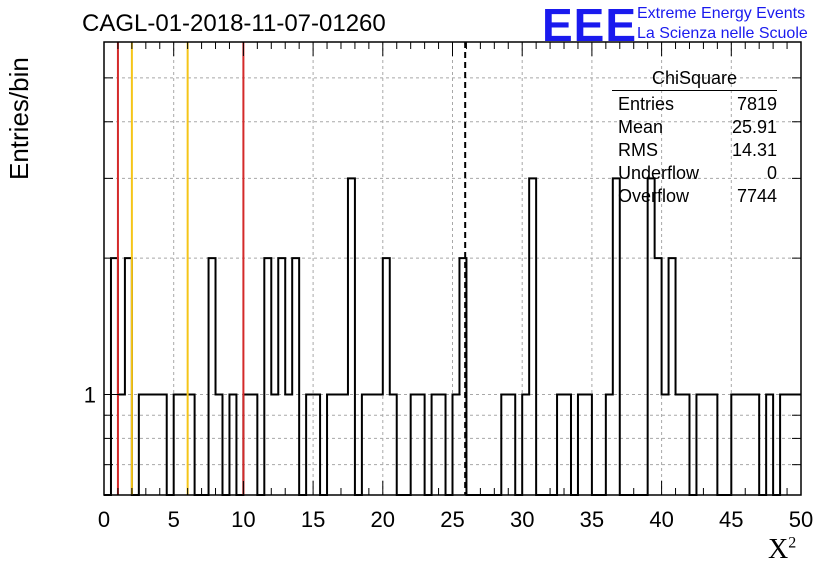  What do you see at coordinates (522, 519) in the screenshot?
I see `x-tick-label: 30` at bounding box center [522, 519].